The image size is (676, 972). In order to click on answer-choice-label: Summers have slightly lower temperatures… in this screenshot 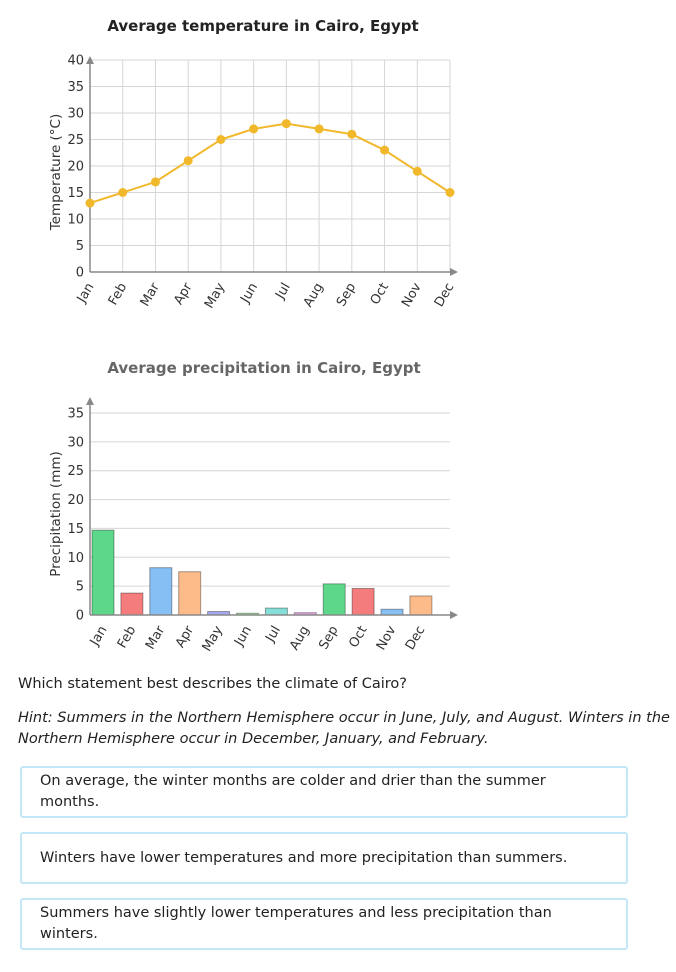, I will do `click(296, 923)`.